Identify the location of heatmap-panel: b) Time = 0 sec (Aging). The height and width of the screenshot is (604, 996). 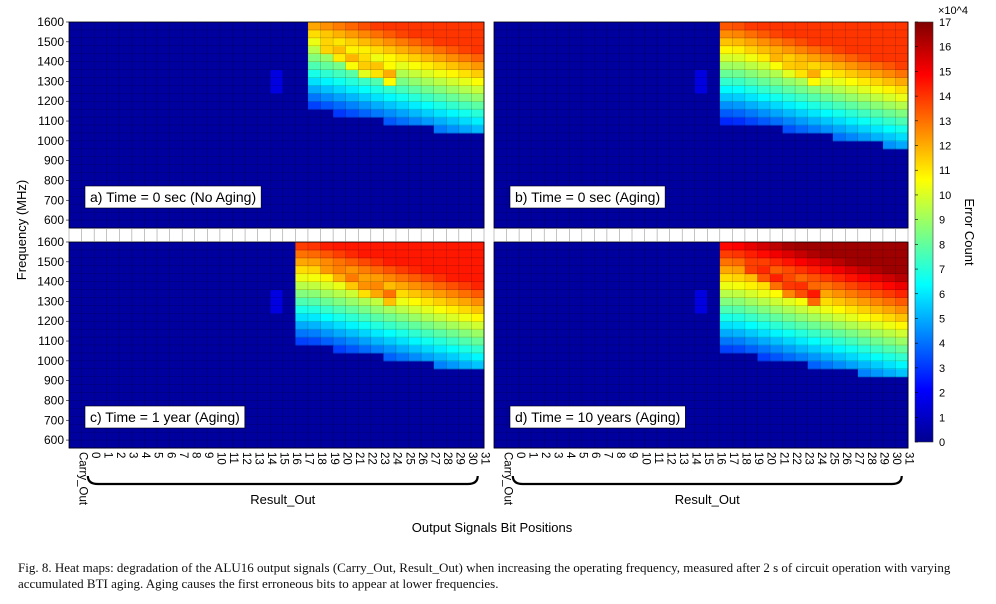
(701, 125).